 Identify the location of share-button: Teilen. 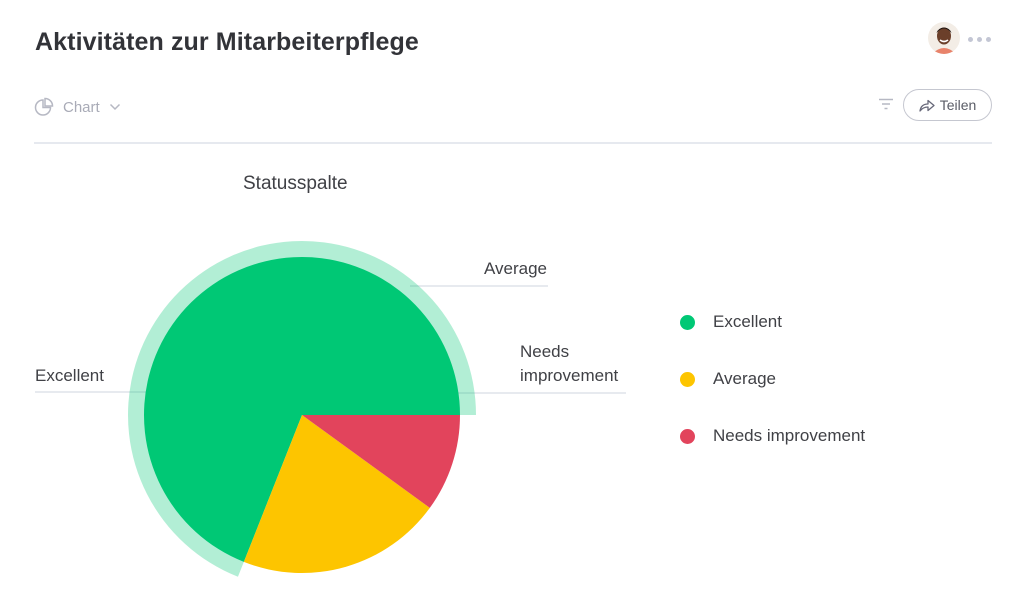
(947, 105).